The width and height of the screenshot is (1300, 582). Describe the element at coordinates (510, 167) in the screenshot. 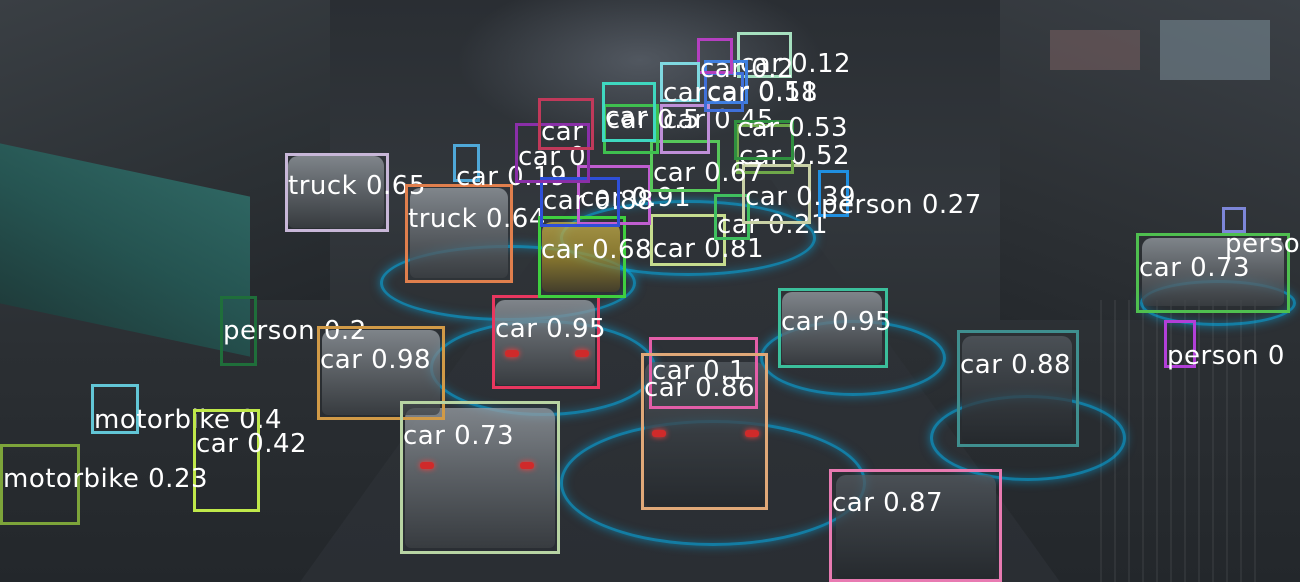

I see `detection-box: car 0.19` at that location.